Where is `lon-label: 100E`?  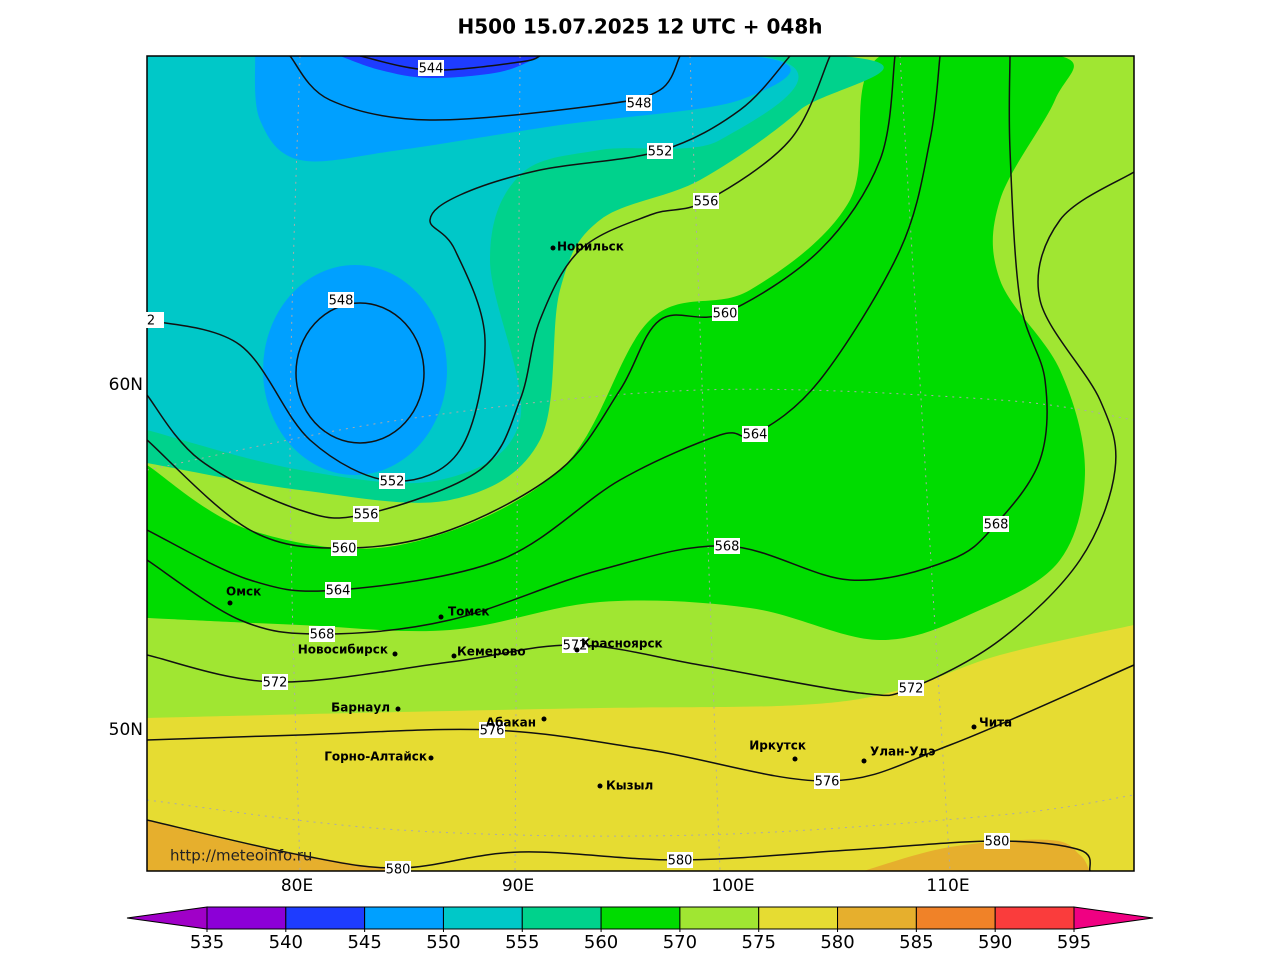
lon-label: 100E is located at coordinates (732, 886).